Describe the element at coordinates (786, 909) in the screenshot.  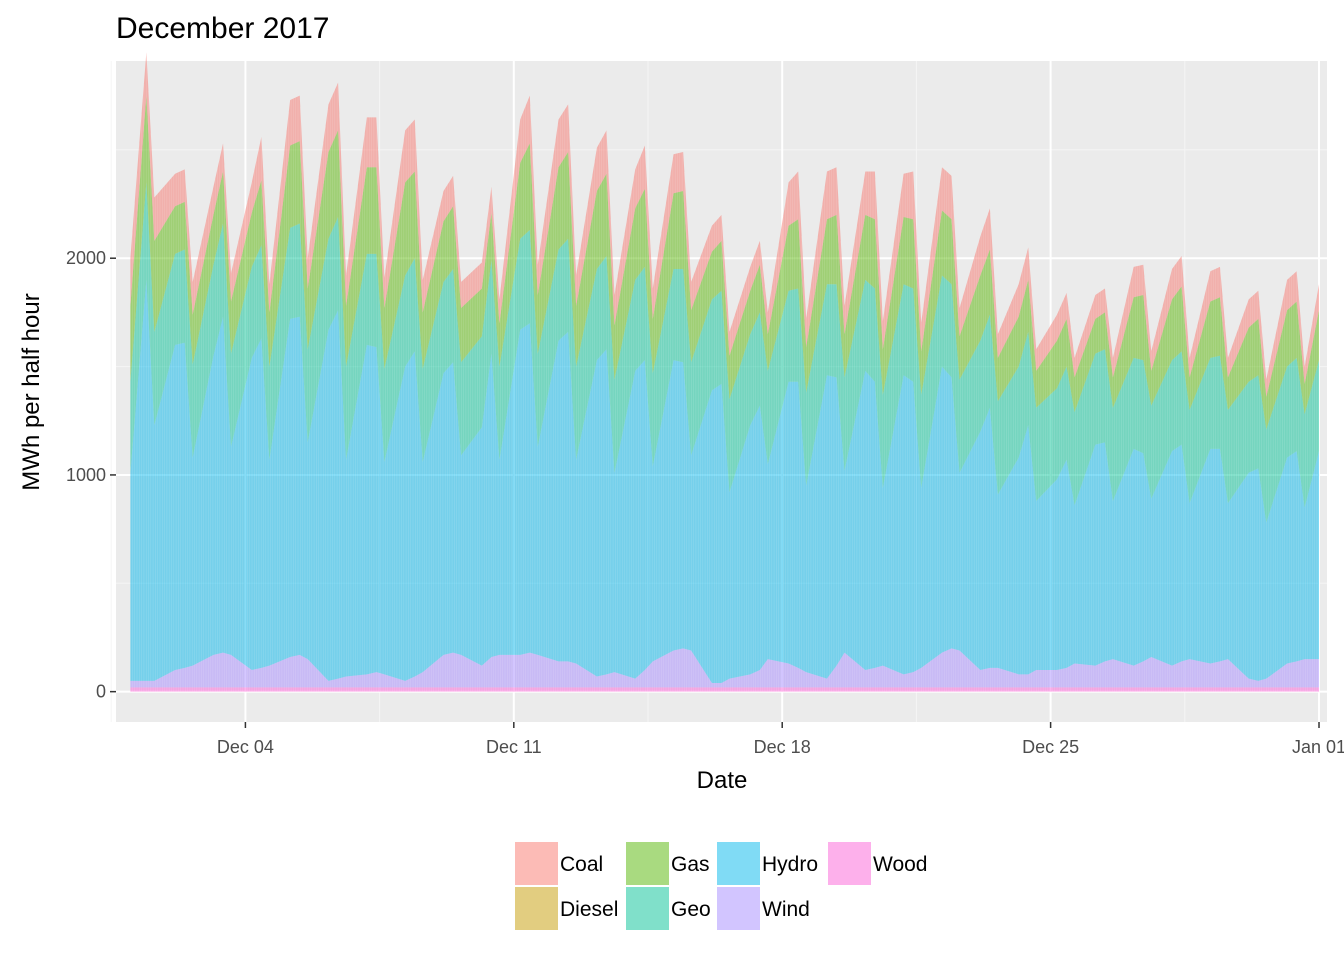
I see `legend-label-wind: Wind` at that location.